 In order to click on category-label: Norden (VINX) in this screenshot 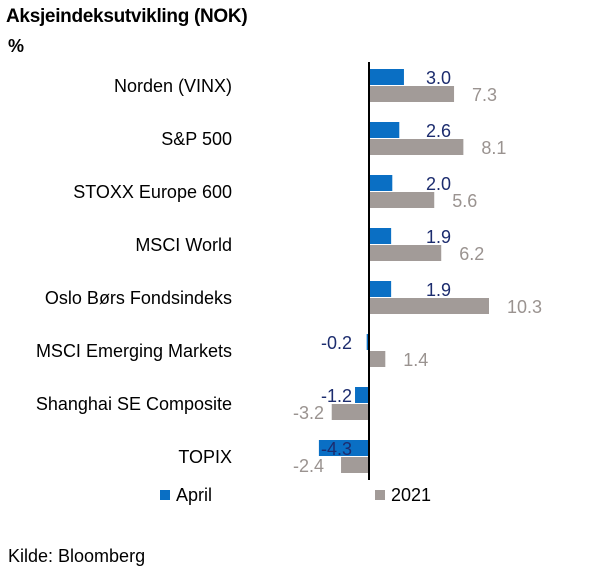, I will do `click(173, 86)`.